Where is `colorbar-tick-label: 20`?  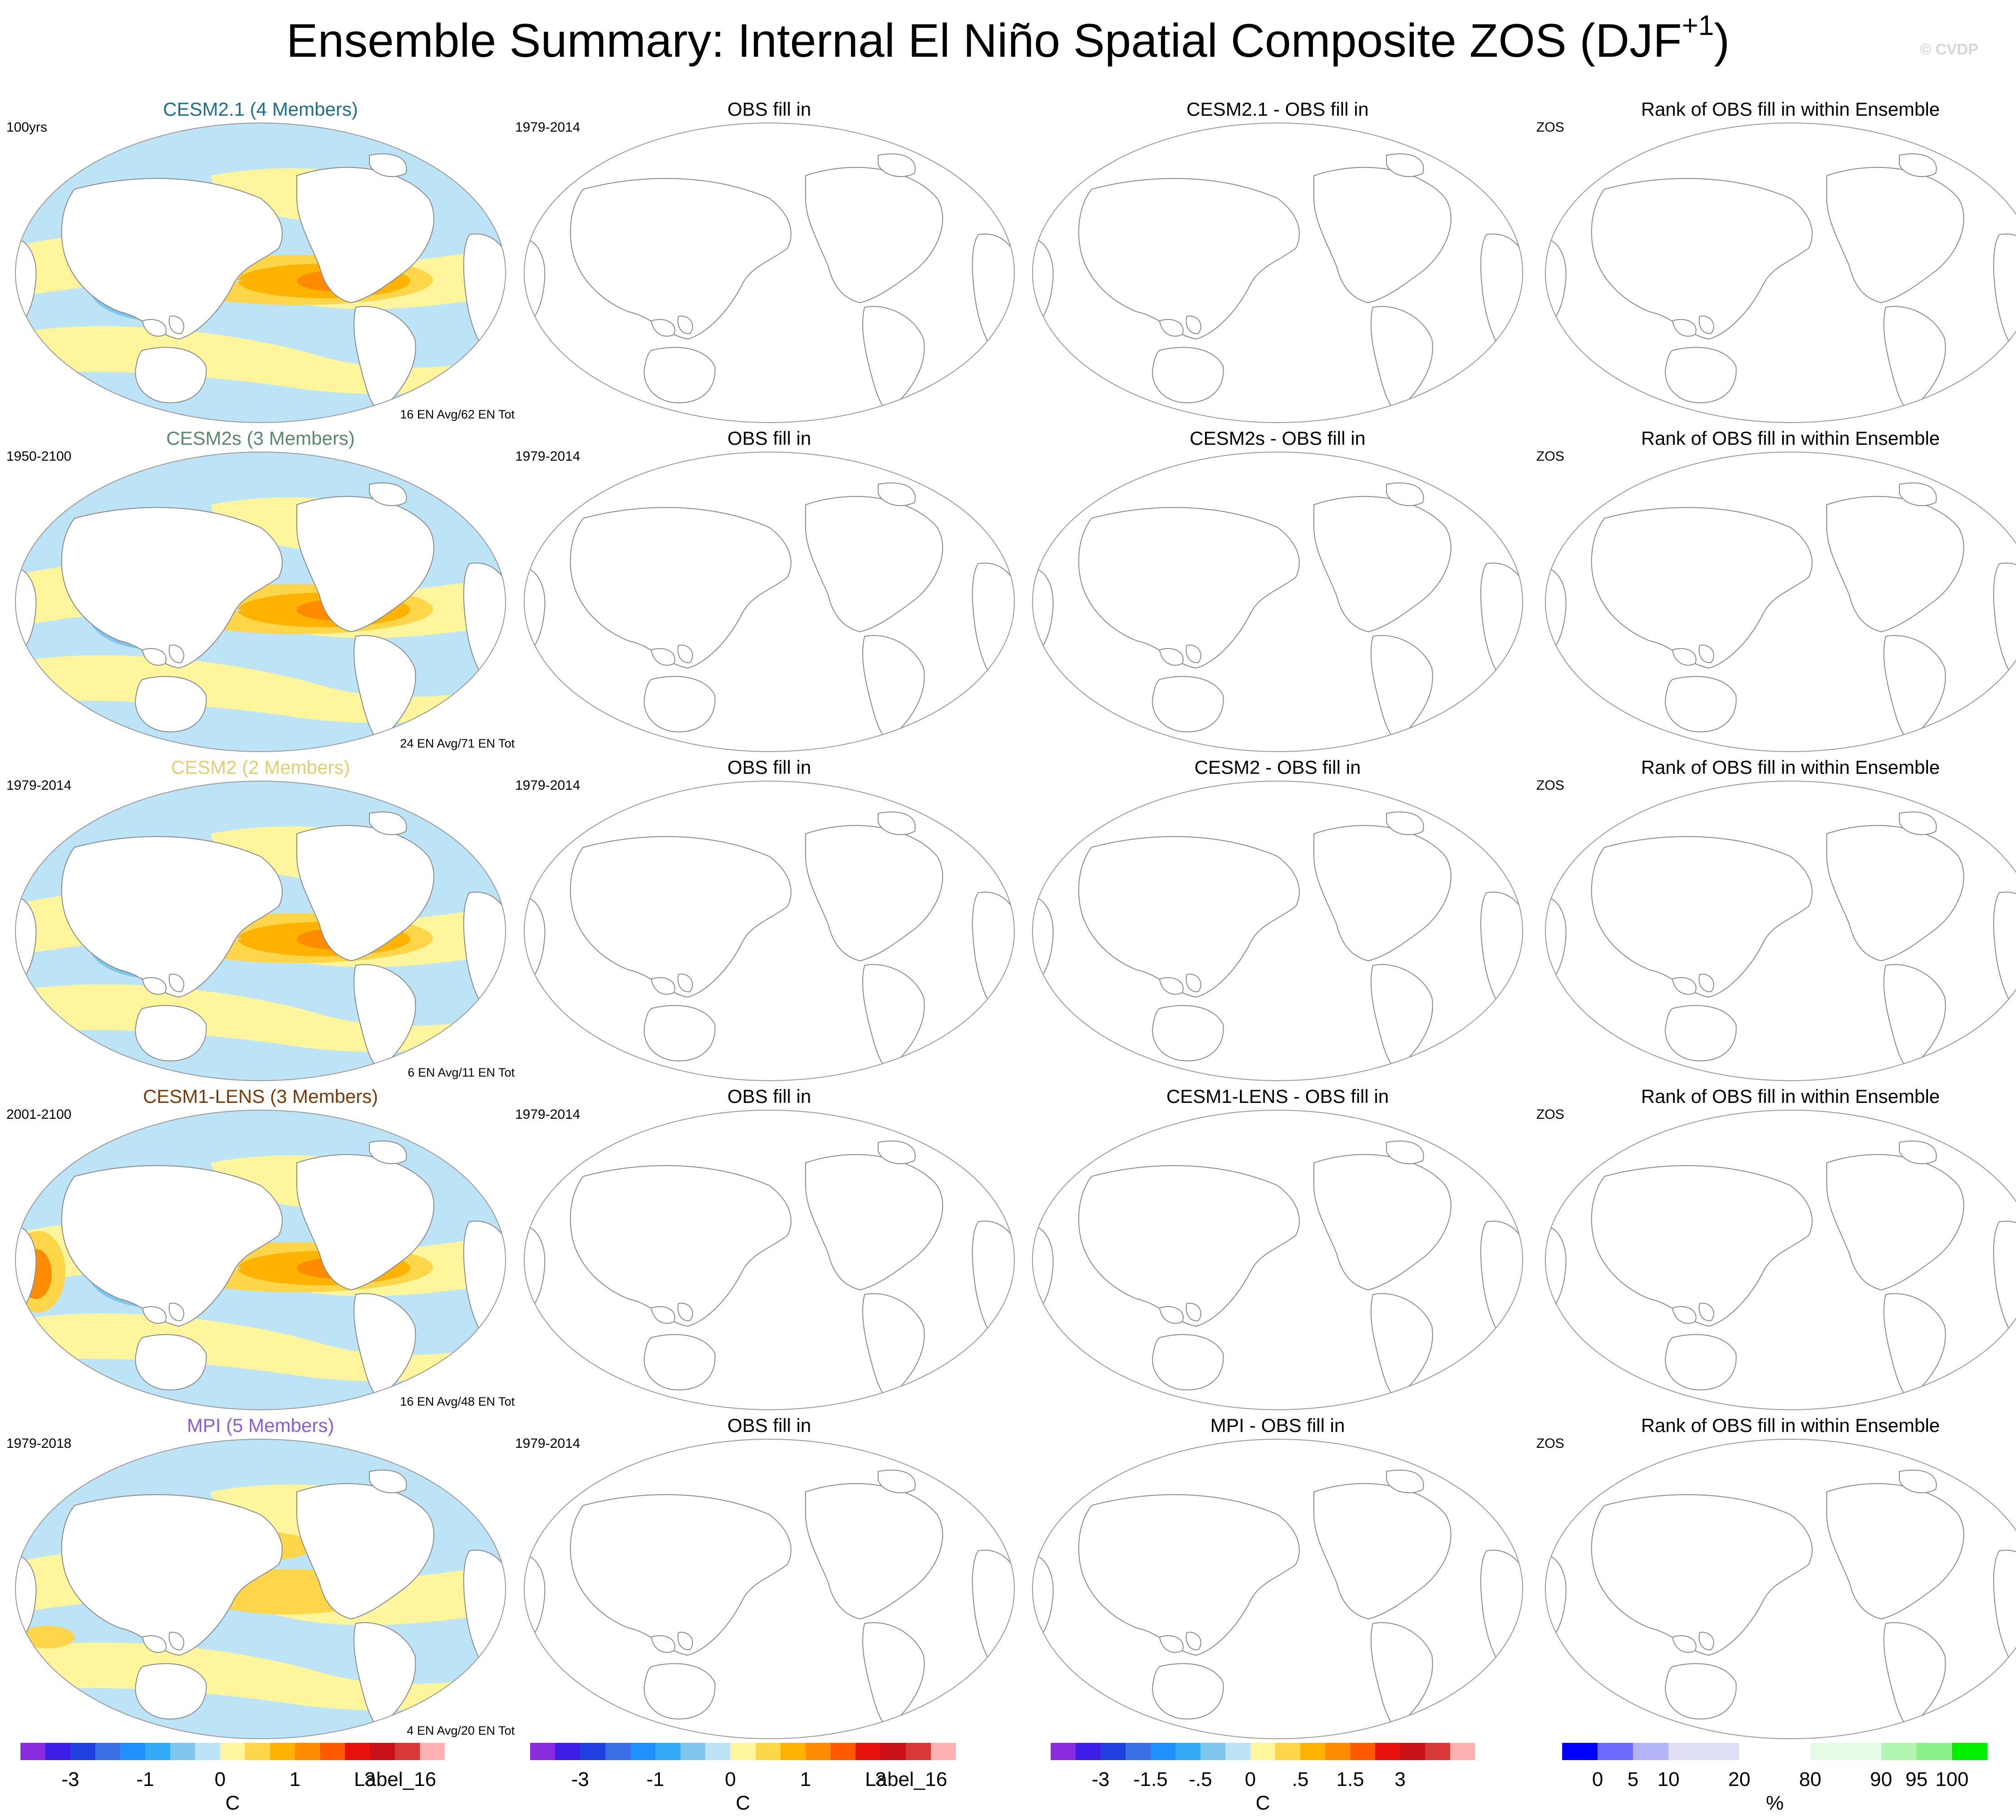 colorbar-tick-label: 20 is located at coordinates (1739, 1779).